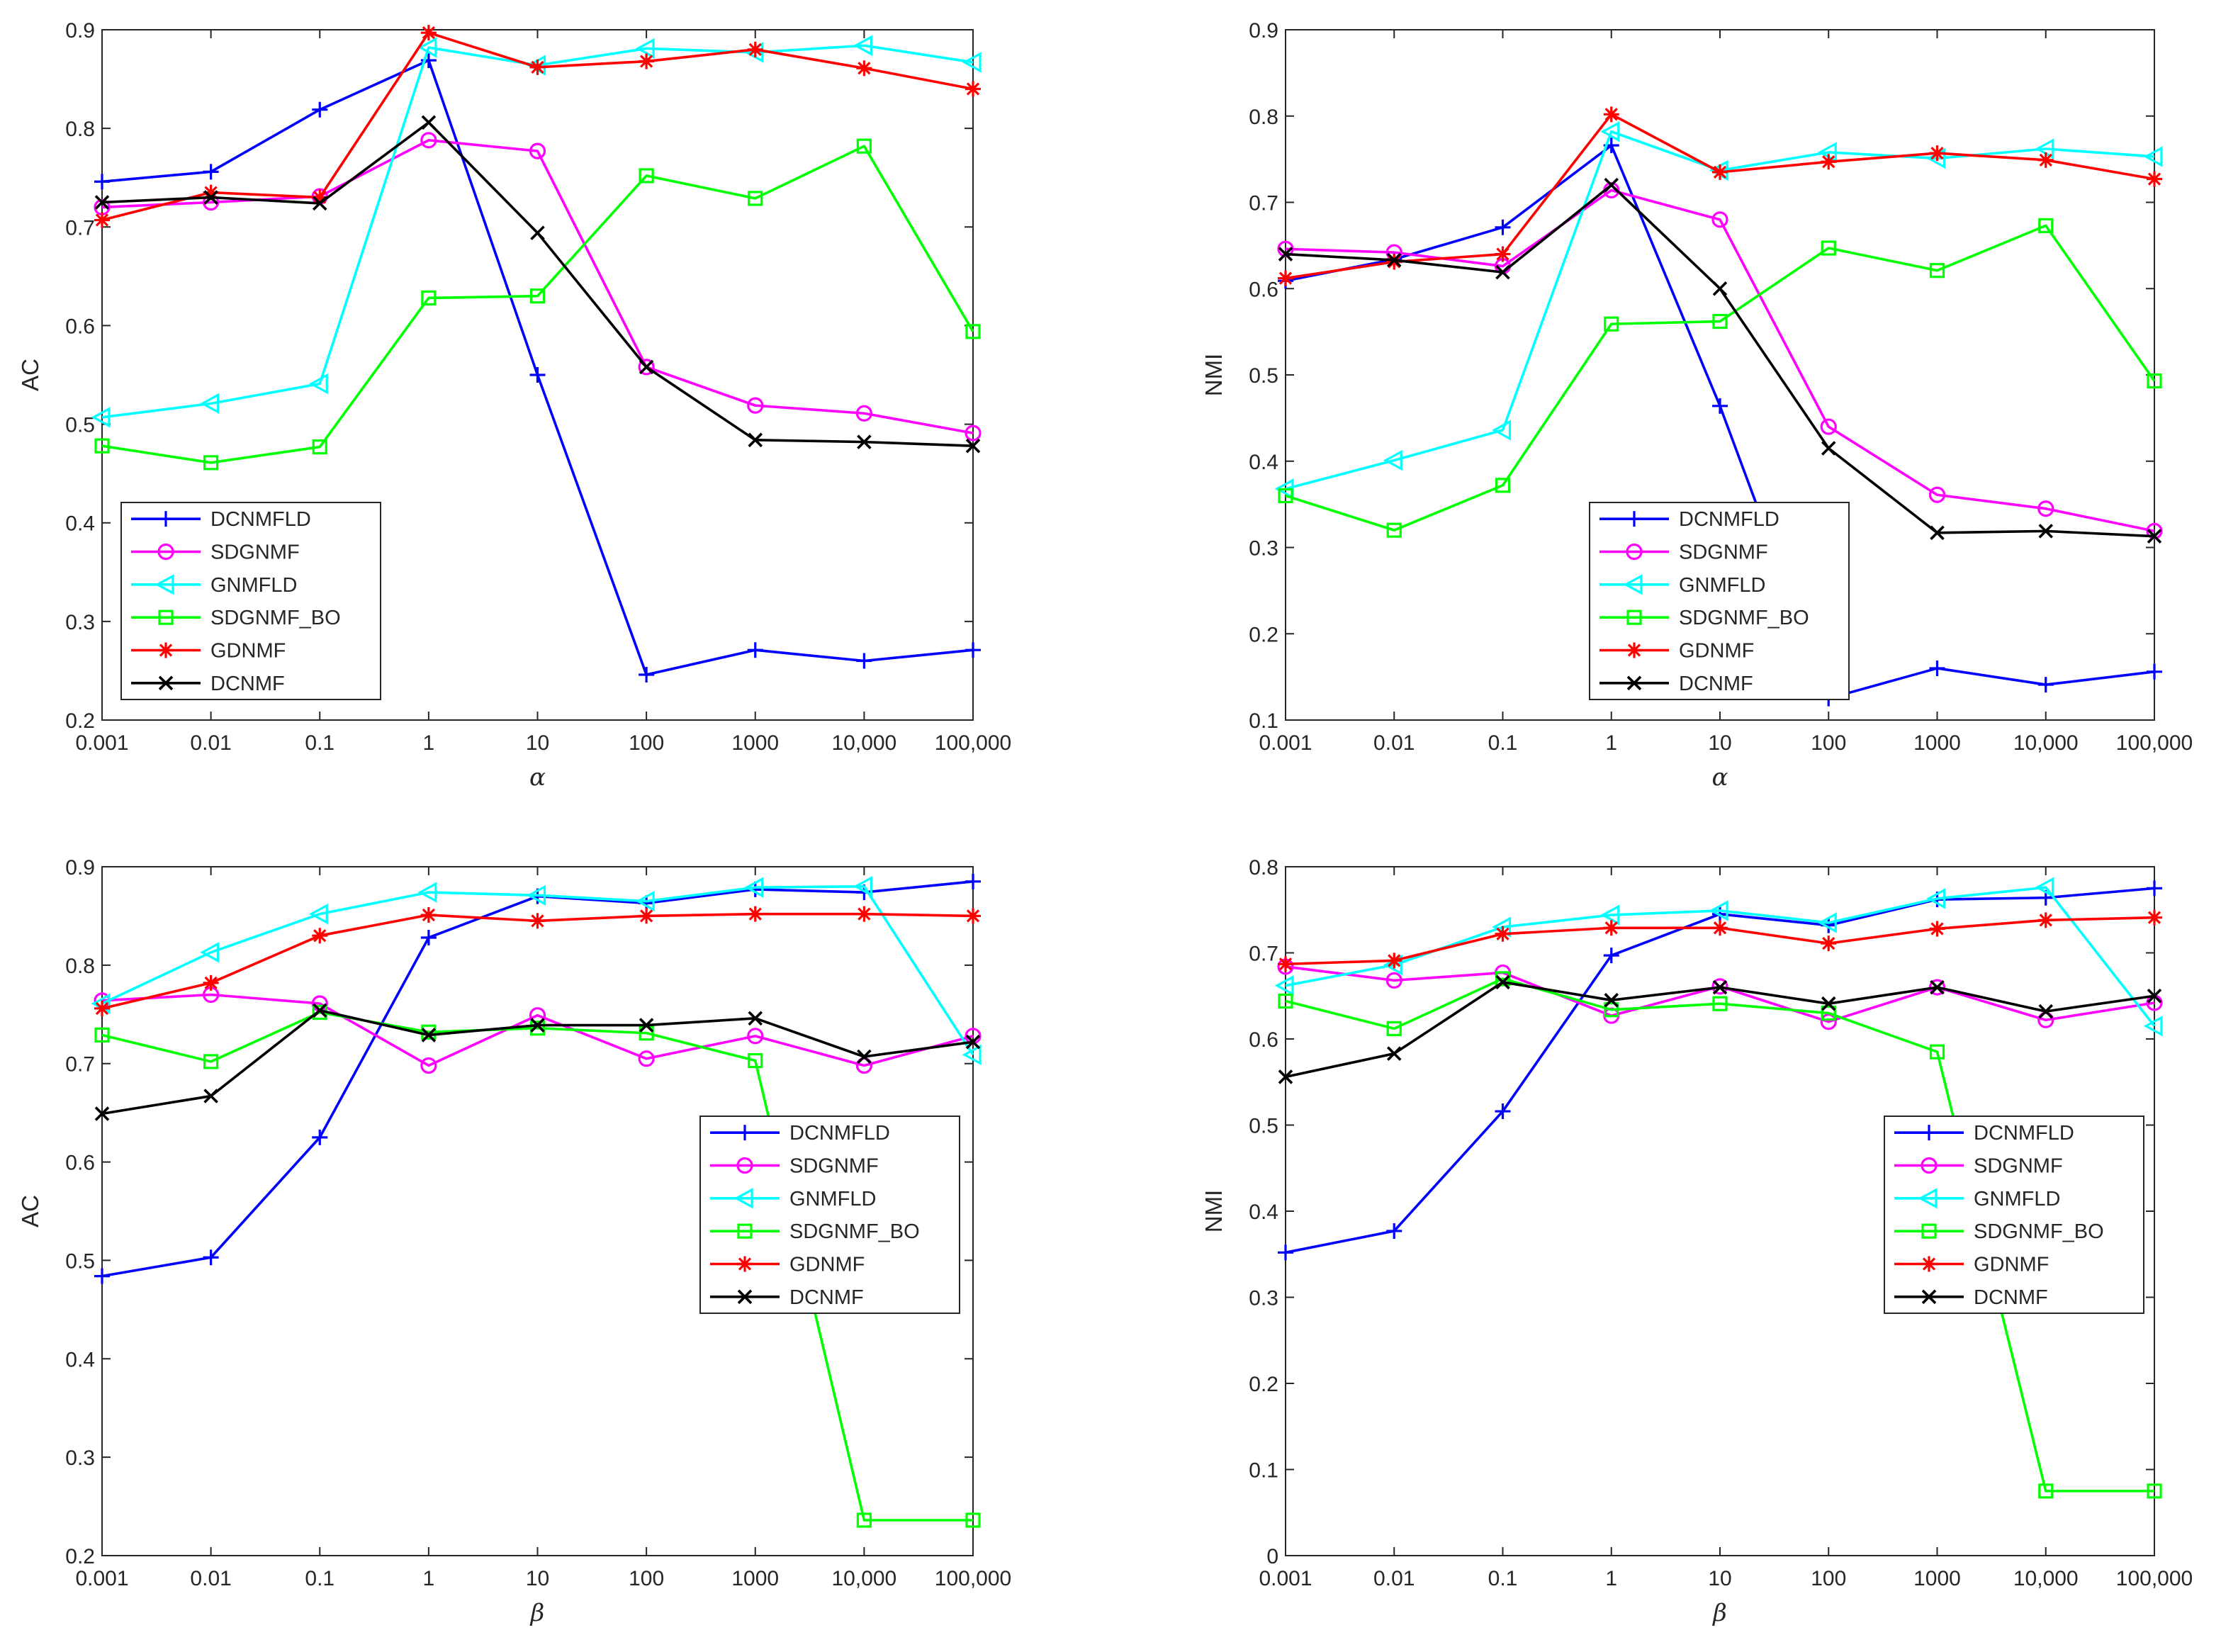 This screenshot has width=2221, height=1652. Describe the element at coordinates (863, 1578) in the screenshot. I see `x-tick-label: 10,000` at that location.